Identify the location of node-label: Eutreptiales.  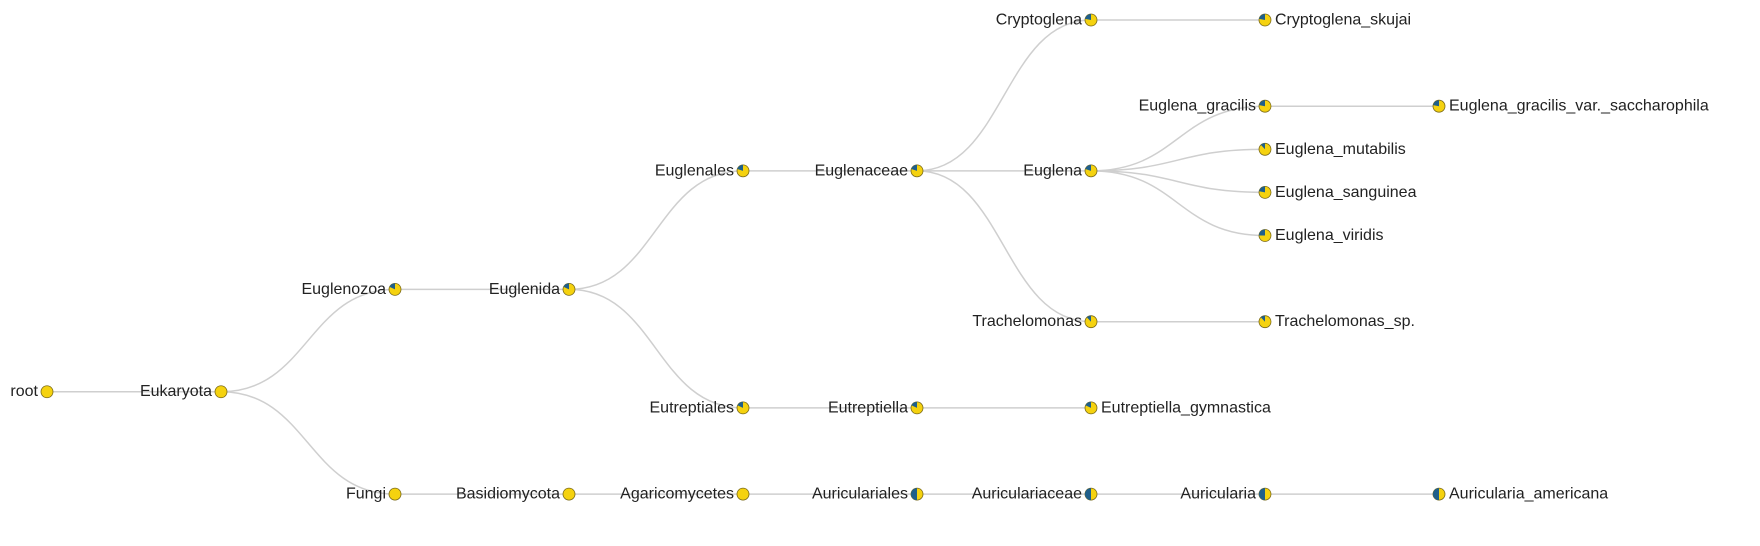
(692, 407).